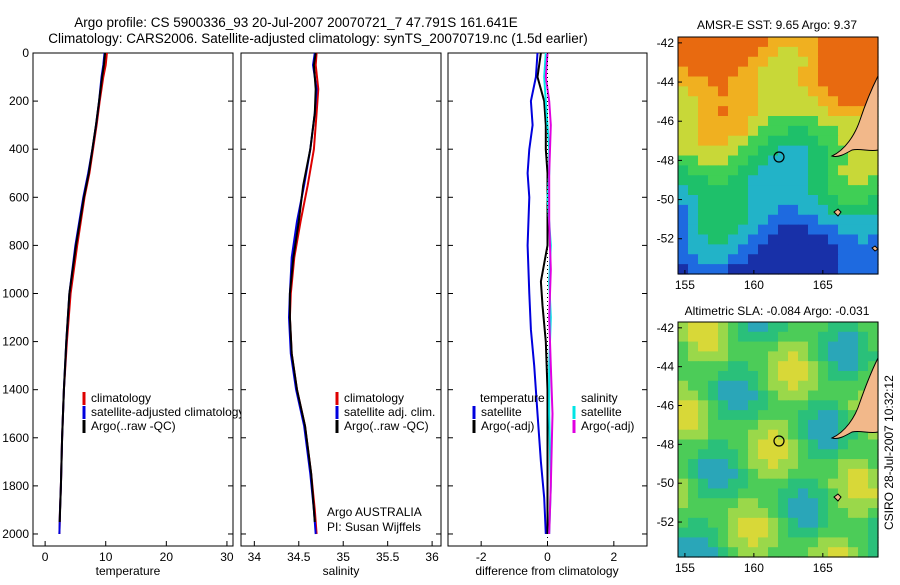  What do you see at coordinates (837, 212) in the screenshot?
I see `island-shape` at bounding box center [837, 212].